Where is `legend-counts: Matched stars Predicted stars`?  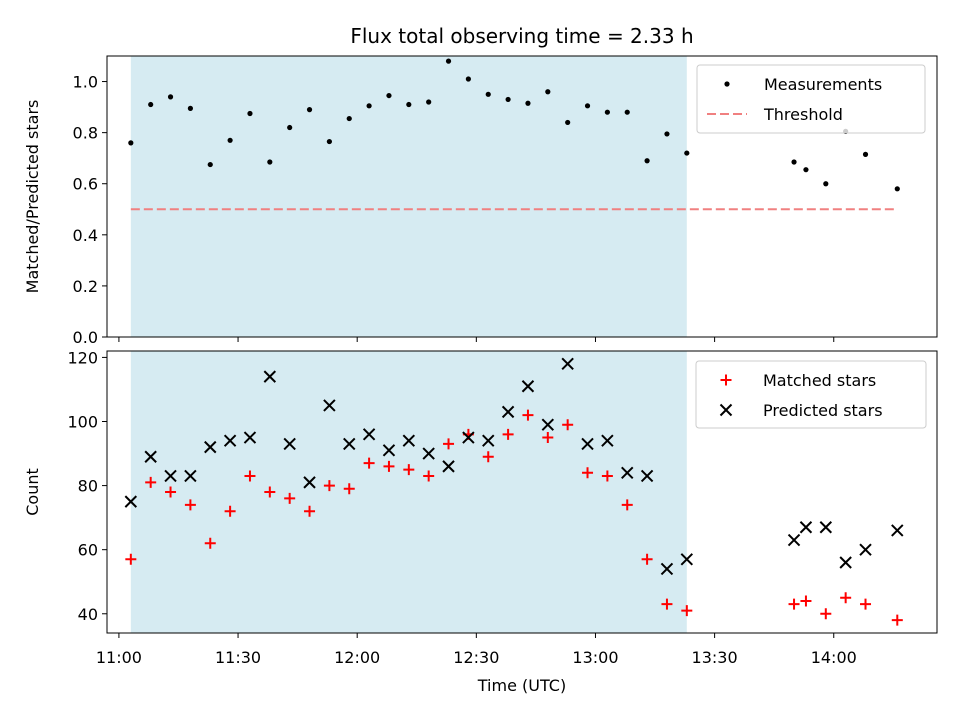
legend-counts: Matched stars Predicted stars is located at coordinates (811, 394).